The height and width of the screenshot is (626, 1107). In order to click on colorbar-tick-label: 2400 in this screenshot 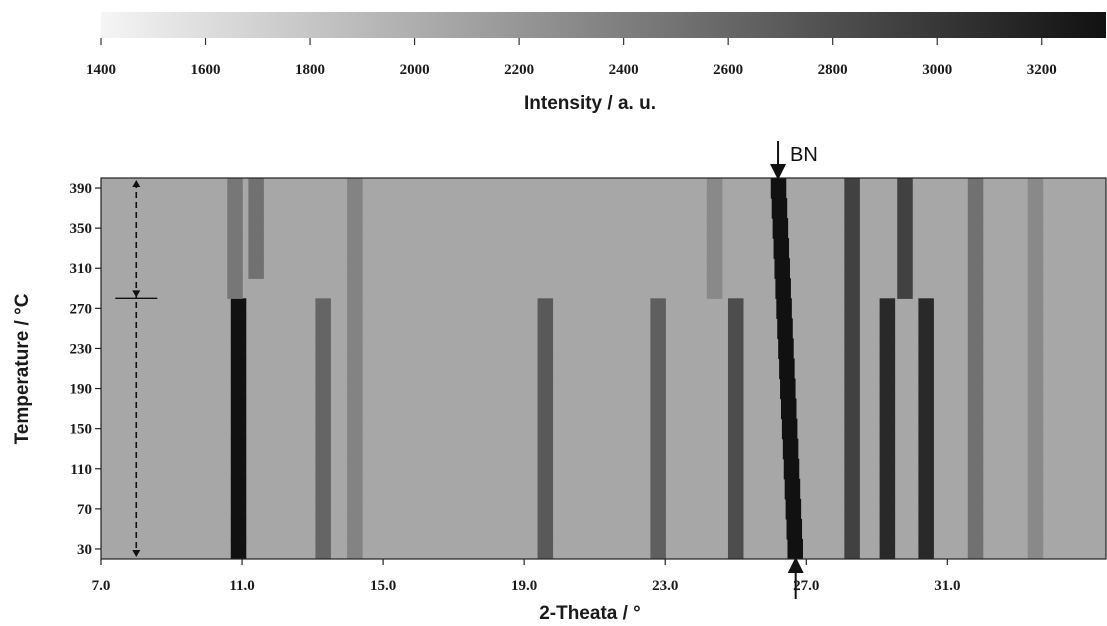, I will do `click(624, 70)`.